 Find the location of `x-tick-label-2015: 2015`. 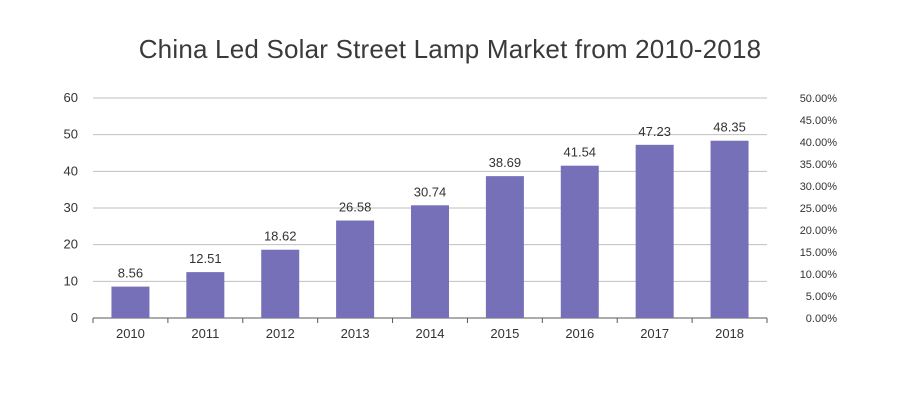

x-tick-label-2015: 2015 is located at coordinates (504, 333).